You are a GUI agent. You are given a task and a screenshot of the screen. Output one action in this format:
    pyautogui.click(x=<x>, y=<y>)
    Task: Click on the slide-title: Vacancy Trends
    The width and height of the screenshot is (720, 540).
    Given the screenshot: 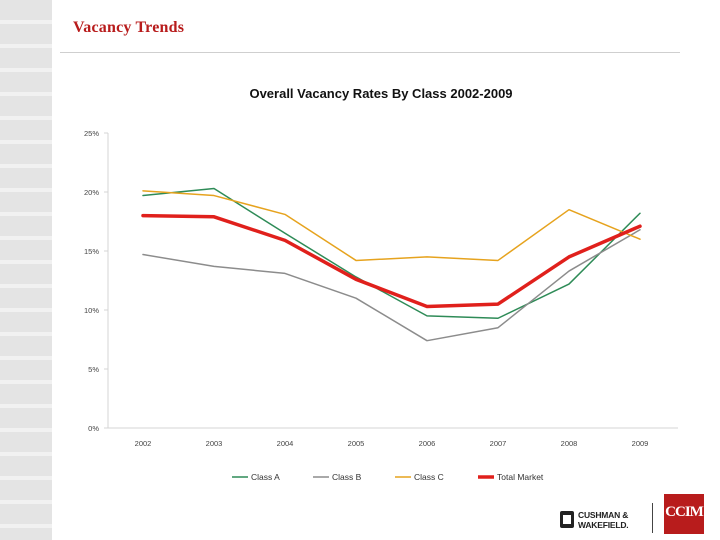 What is the action you would take?
    pyautogui.click(x=129, y=27)
    